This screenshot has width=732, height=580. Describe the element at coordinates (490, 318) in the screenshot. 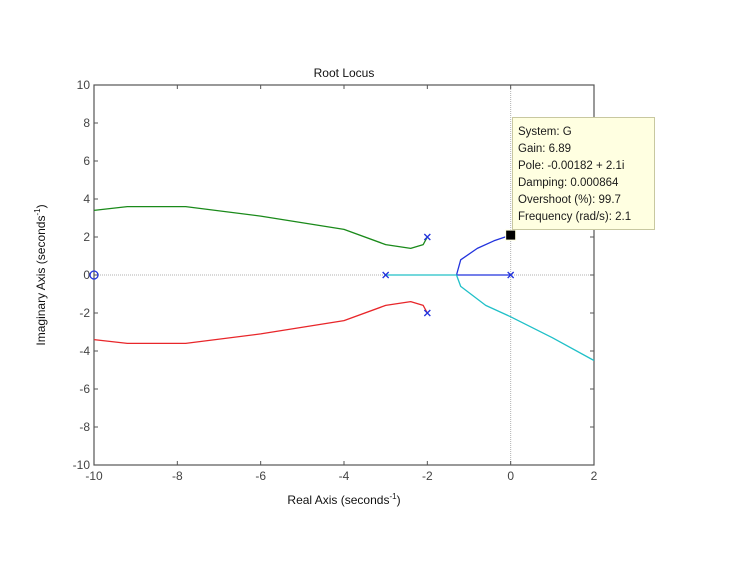

I see `branch-cyan` at that location.